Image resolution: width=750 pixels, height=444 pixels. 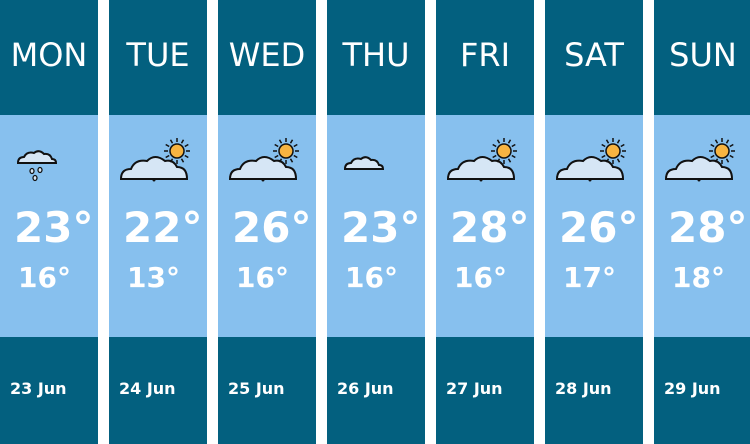 What do you see at coordinates (163, 227) in the screenshot?
I see `high-temp: 22°` at bounding box center [163, 227].